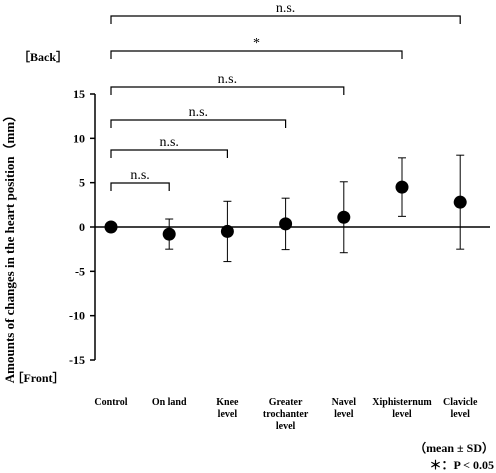 The height and width of the screenshot is (473, 496). I want to click on x-tick-label: Knee level, so click(227, 408).